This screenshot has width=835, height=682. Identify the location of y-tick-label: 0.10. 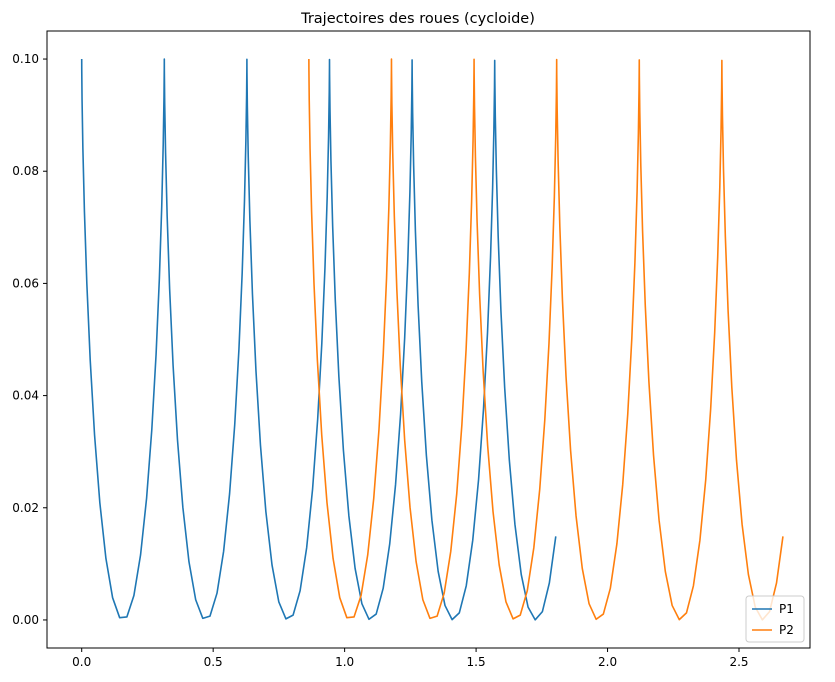
(25, 59).